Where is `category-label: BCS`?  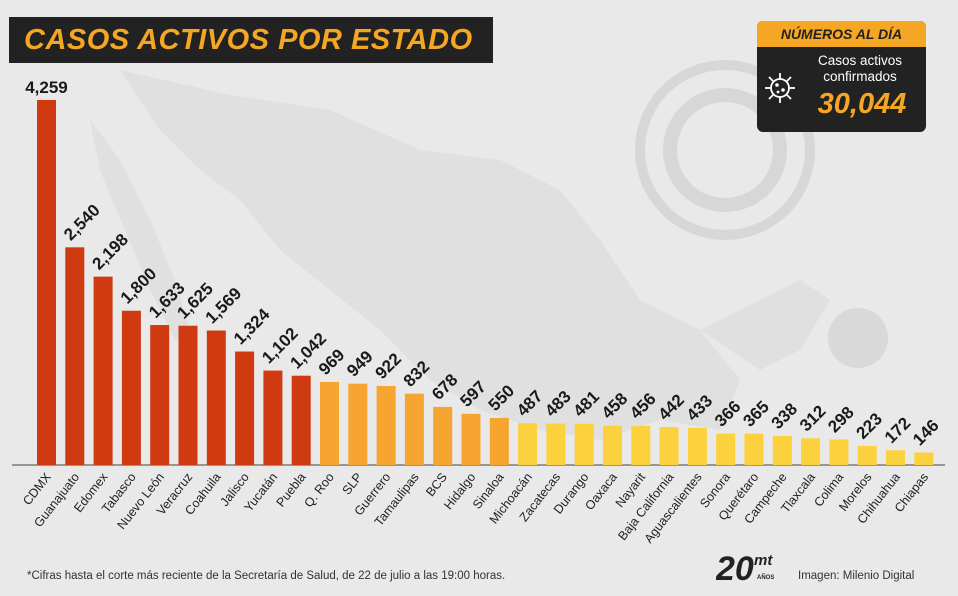
category-label: BCS is located at coordinates (436, 484).